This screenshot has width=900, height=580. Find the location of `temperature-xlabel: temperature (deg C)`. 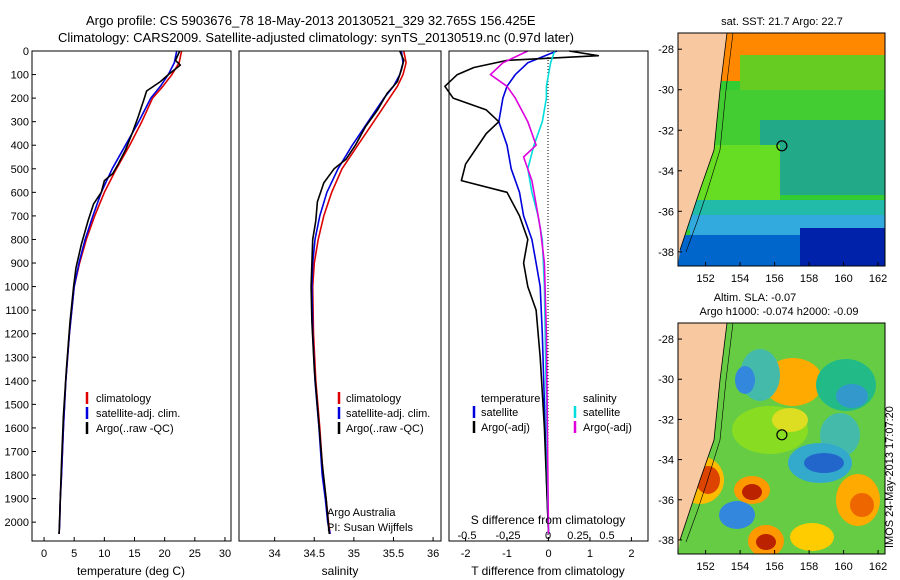

temperature-xlabel: temperature (deg C) is located at coordinates (131, 571).